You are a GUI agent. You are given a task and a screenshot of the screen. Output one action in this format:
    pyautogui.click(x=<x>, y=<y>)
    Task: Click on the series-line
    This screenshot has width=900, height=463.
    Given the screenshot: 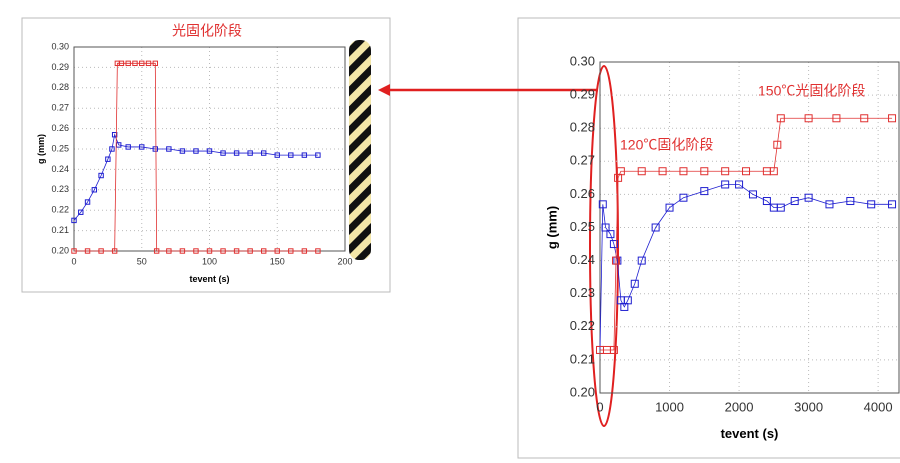 What is the action you would take?
    pyautogui.click(x=746, y=267)
    